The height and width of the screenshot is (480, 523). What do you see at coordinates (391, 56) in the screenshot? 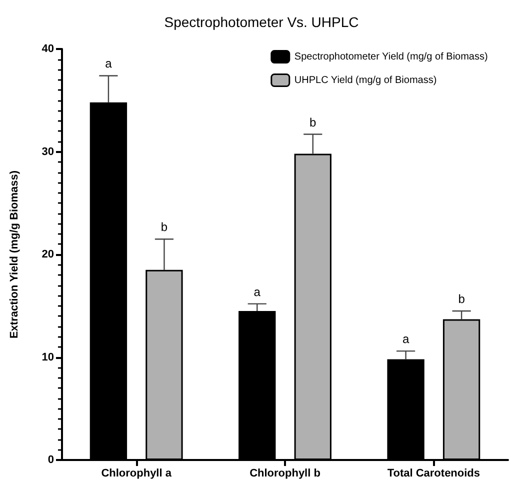
I see `legend-label: Spectrophotometer Yield (mg/g of Biomass)` at bounding box center [391, 56].